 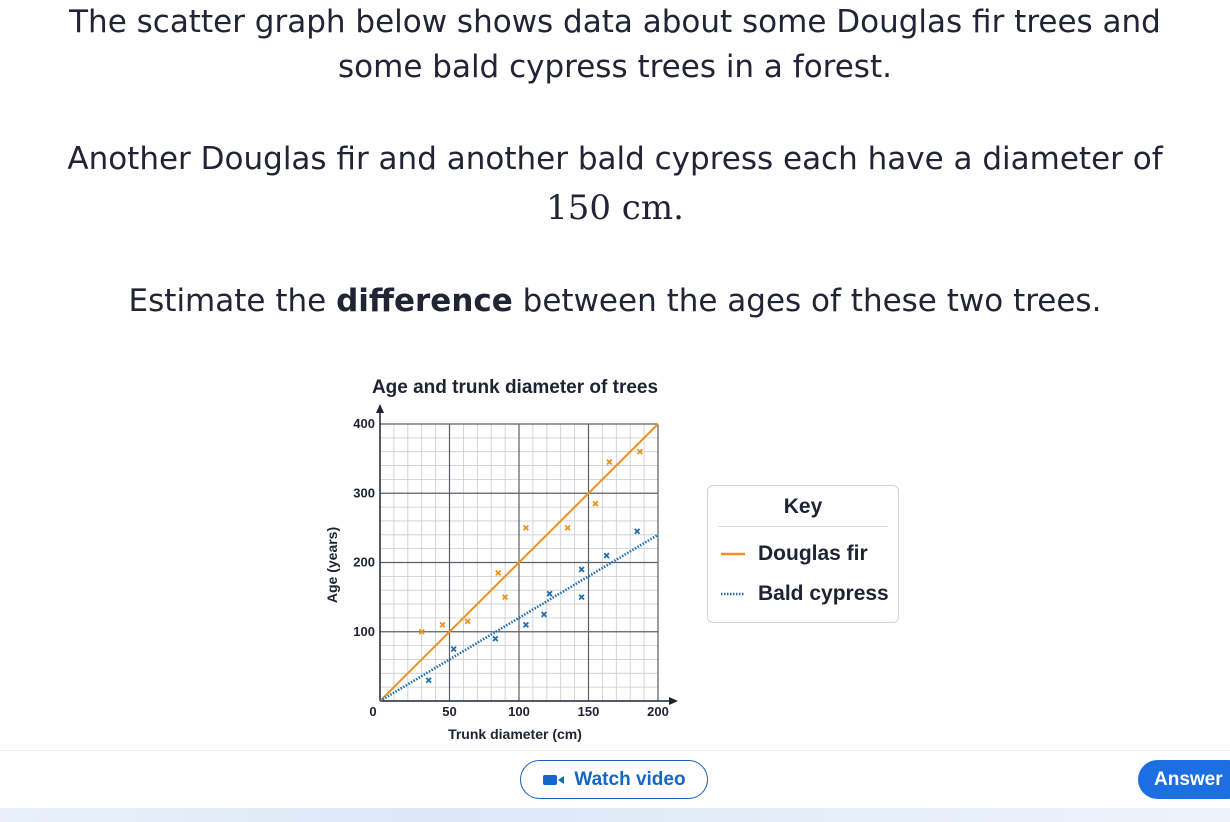 I want to click on key-label-bald-cypress: Bald cypress, so click(x=823, y=593).